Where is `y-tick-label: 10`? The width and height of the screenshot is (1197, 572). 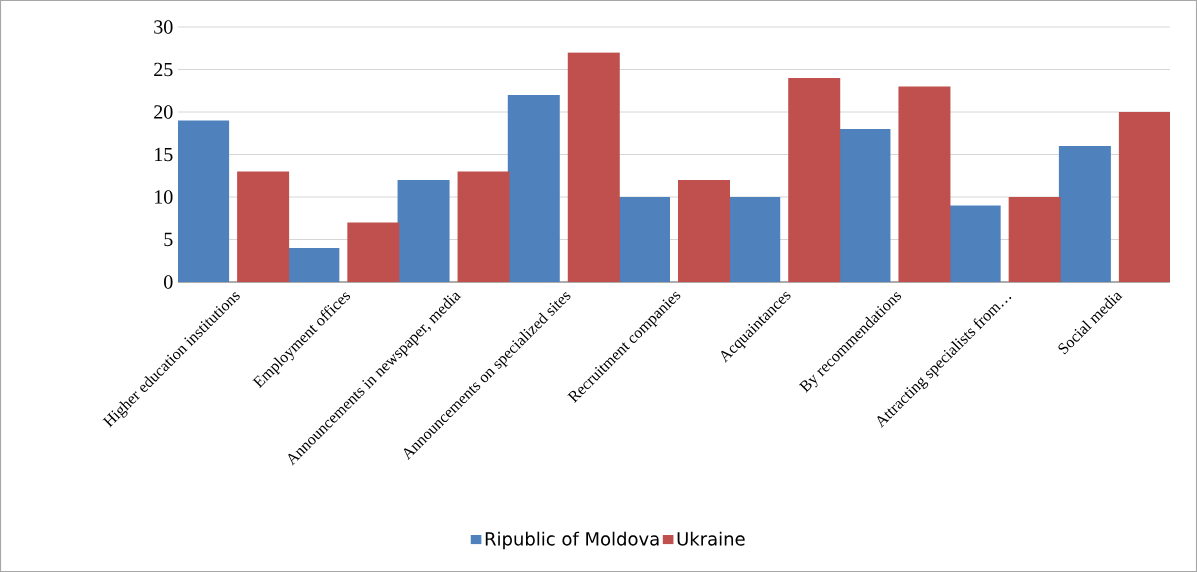 y-tick-label: 10 is located at coordinates (164, 197).